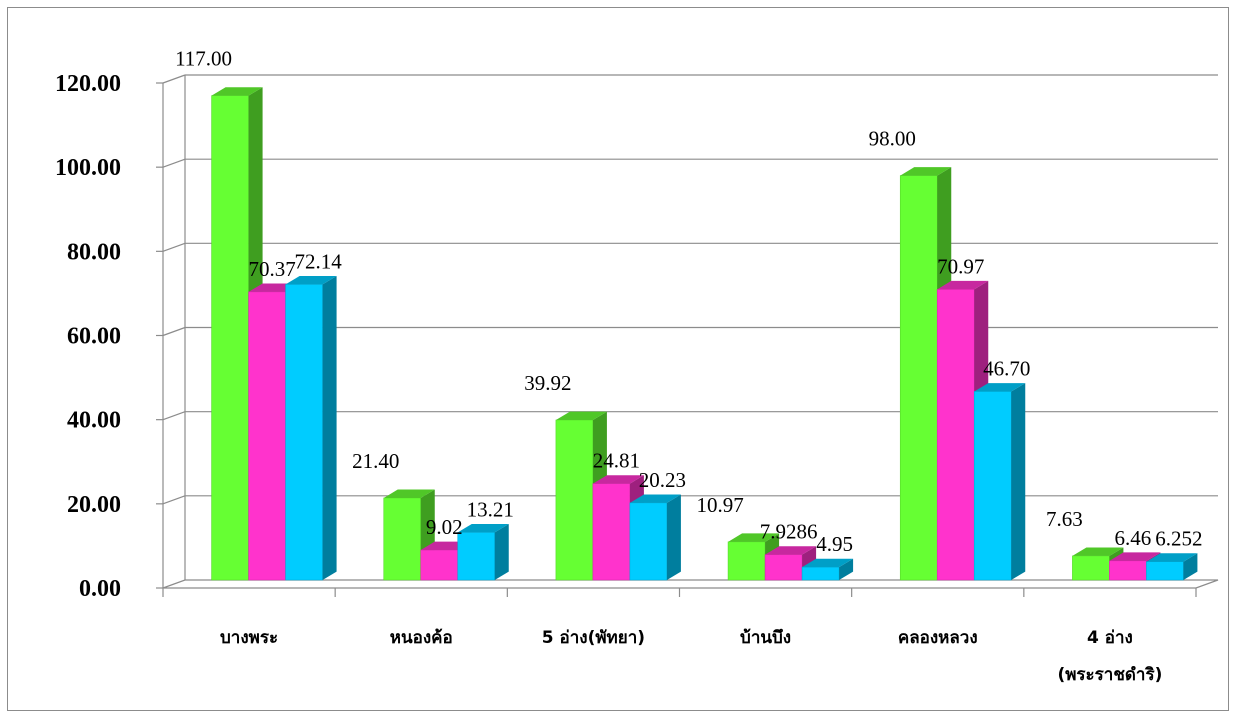  What do you see at coordinates (719, 505) in the screenshot?
I see `data-label: 10.97` at bounding box center [719, 505].